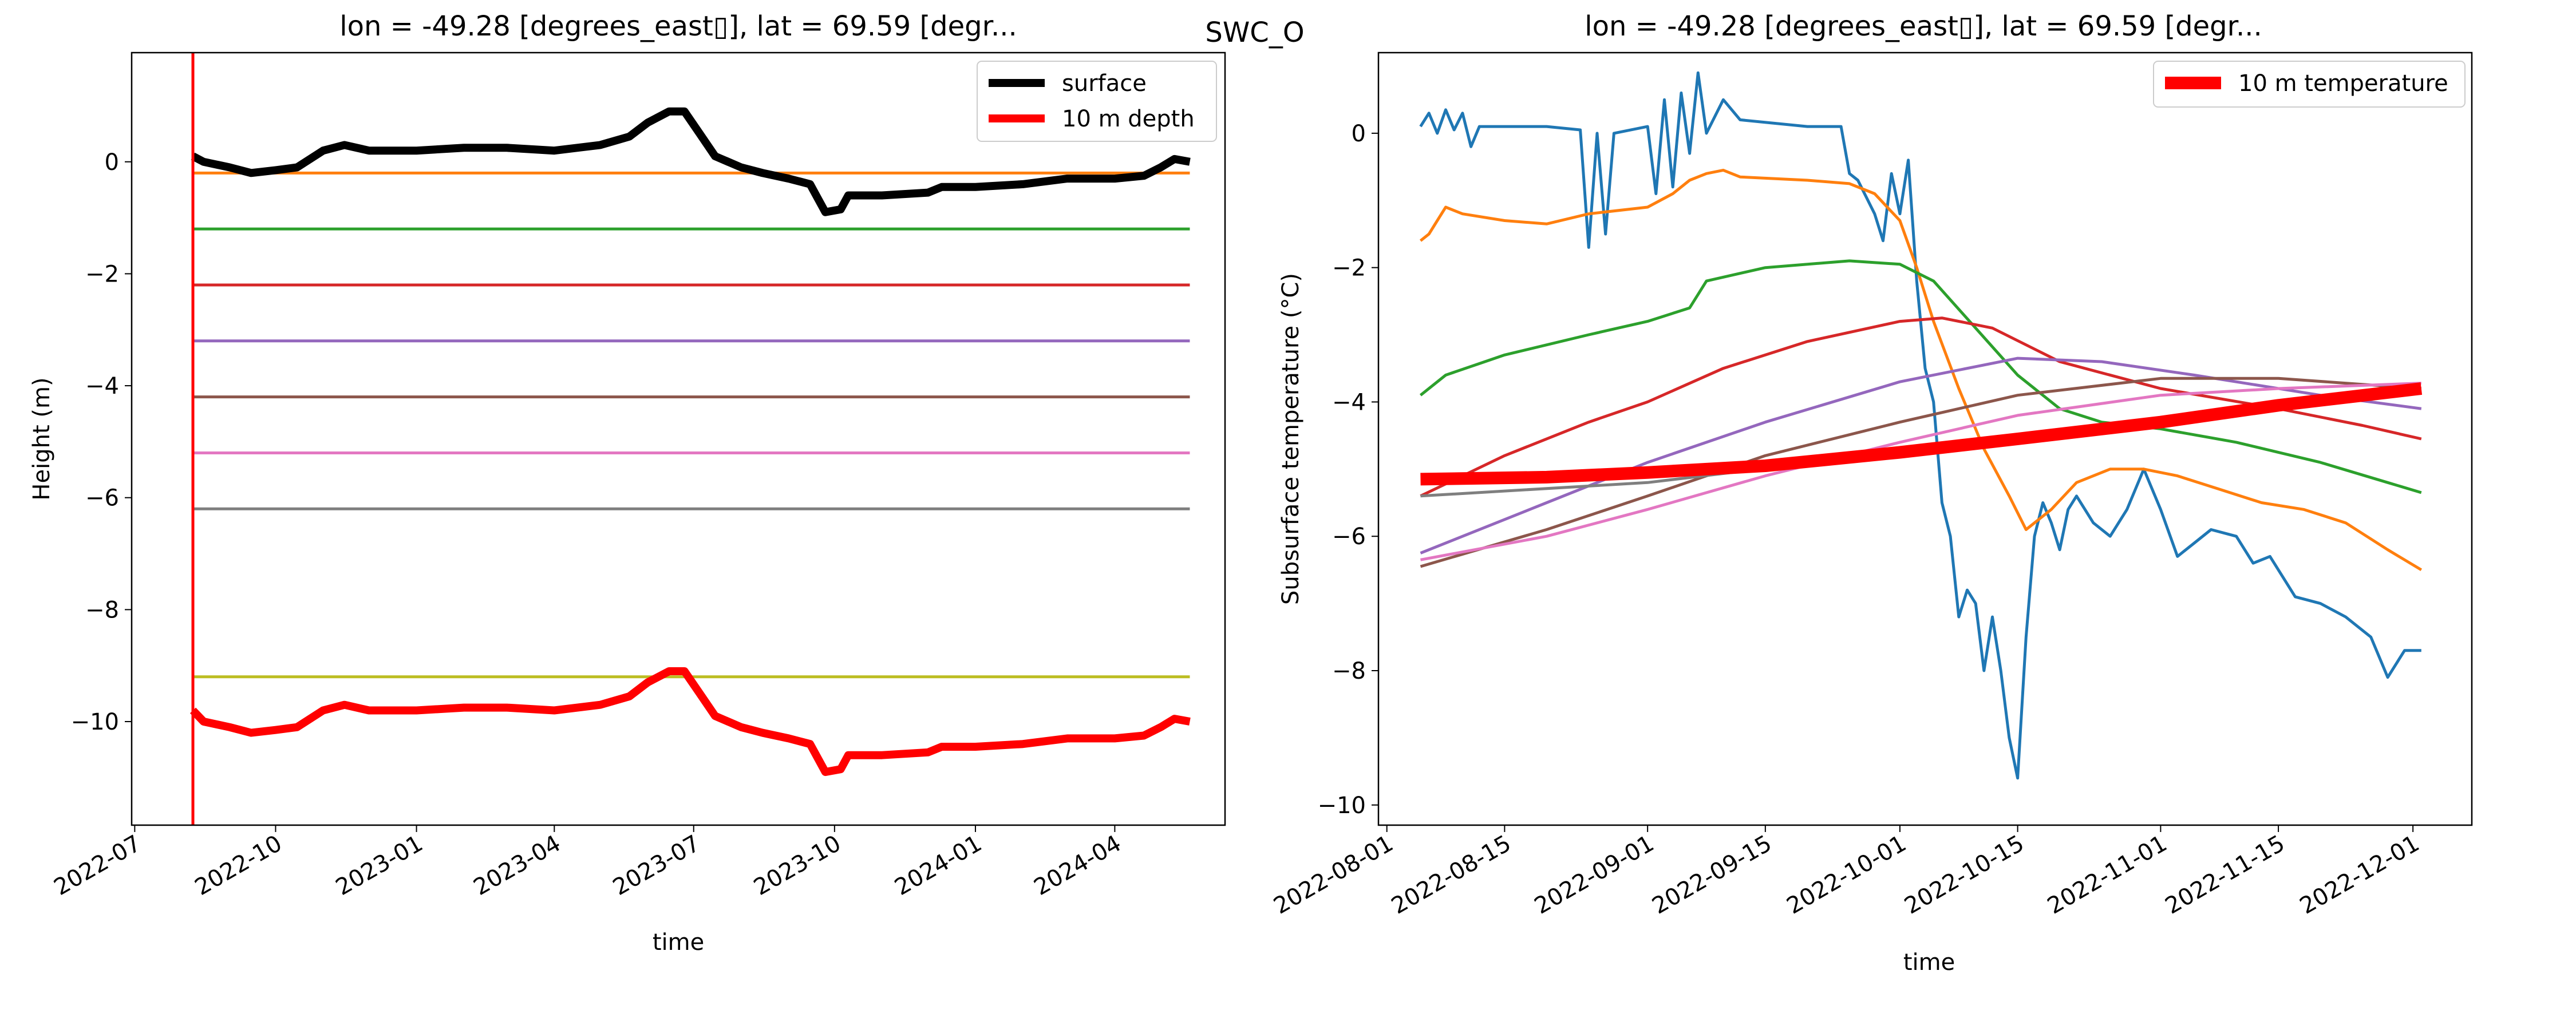 The height and width of the screenshot is (1030, 2576). What do you see at coordinates (1254, 33) in the screenshot?
I see `figure-suptitle: SWC_O` at bounding box center [1254, 33].